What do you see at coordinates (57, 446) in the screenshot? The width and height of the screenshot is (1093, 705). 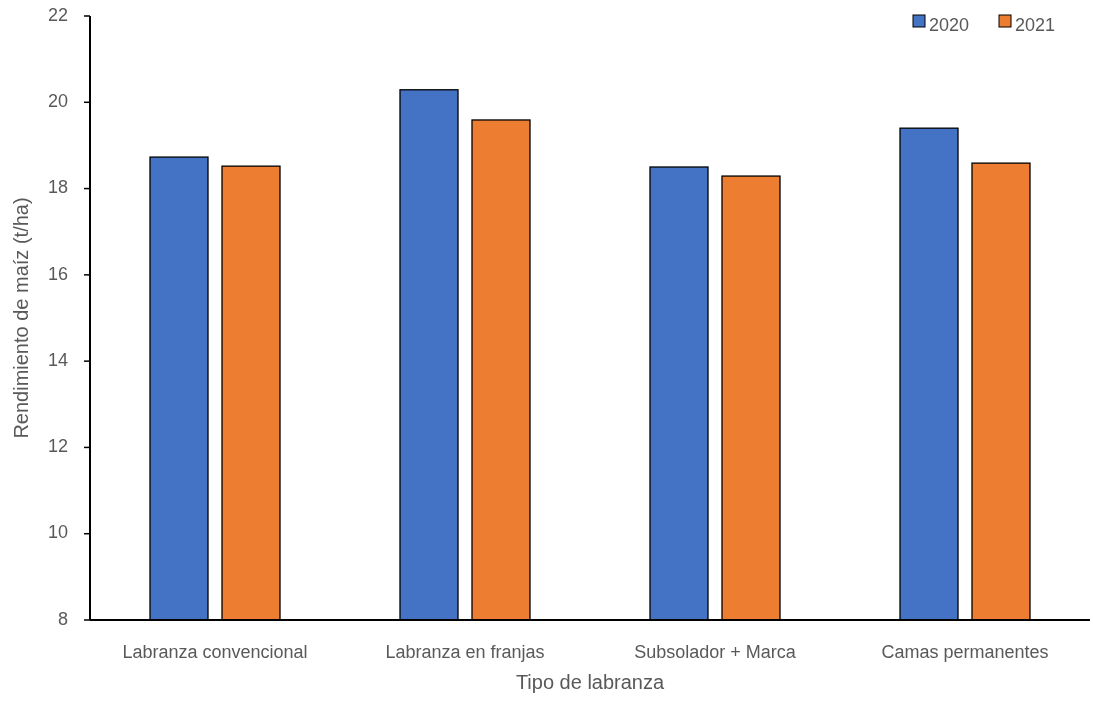 I see `y-tick-label: 12` at bounding box center [57, 446].